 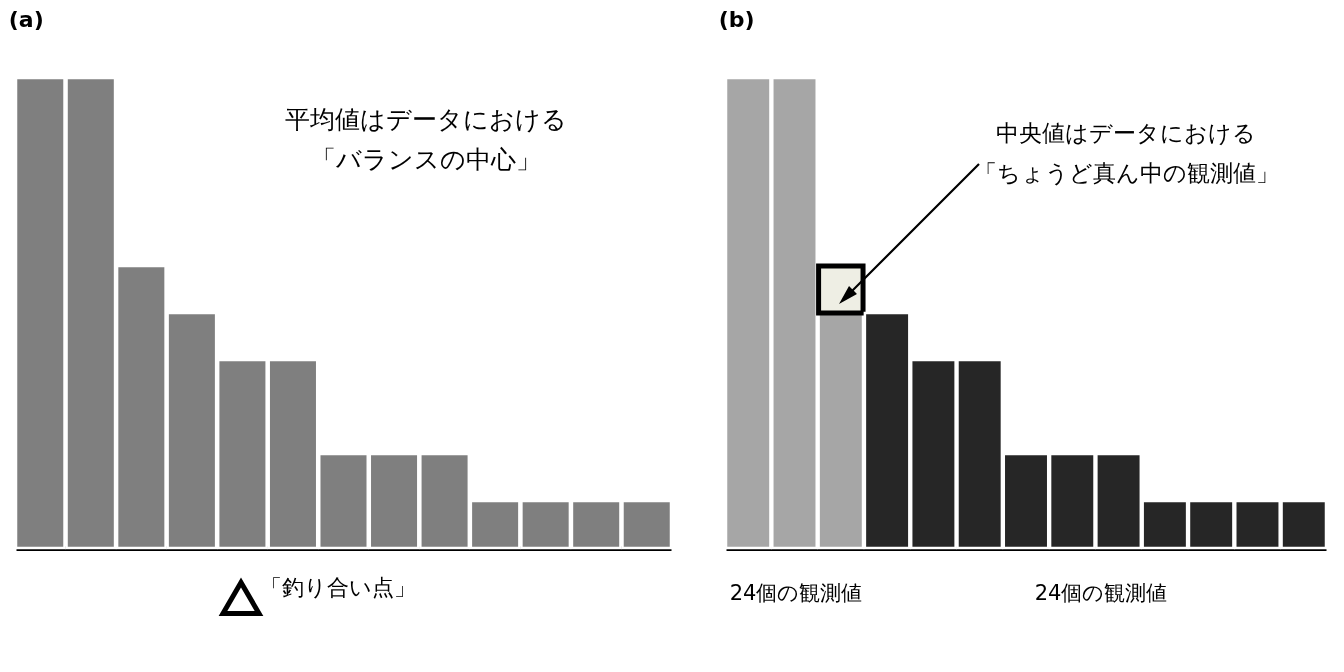 I want to click on annotation: 「ちょうど真ん中の観測値」, so click(x=1126, y=173).